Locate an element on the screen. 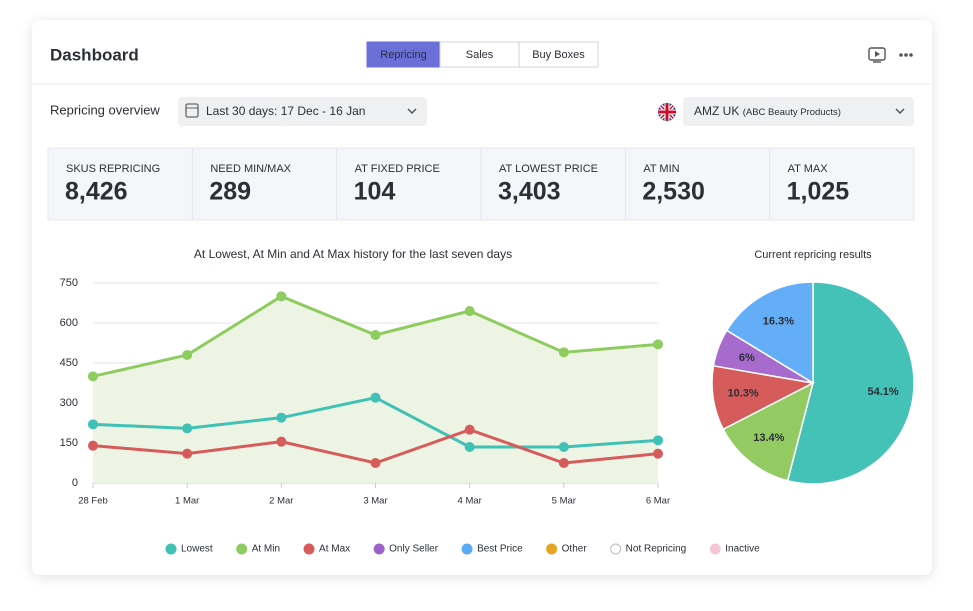  legend-label: At Max is located at coordinates (334, 549).